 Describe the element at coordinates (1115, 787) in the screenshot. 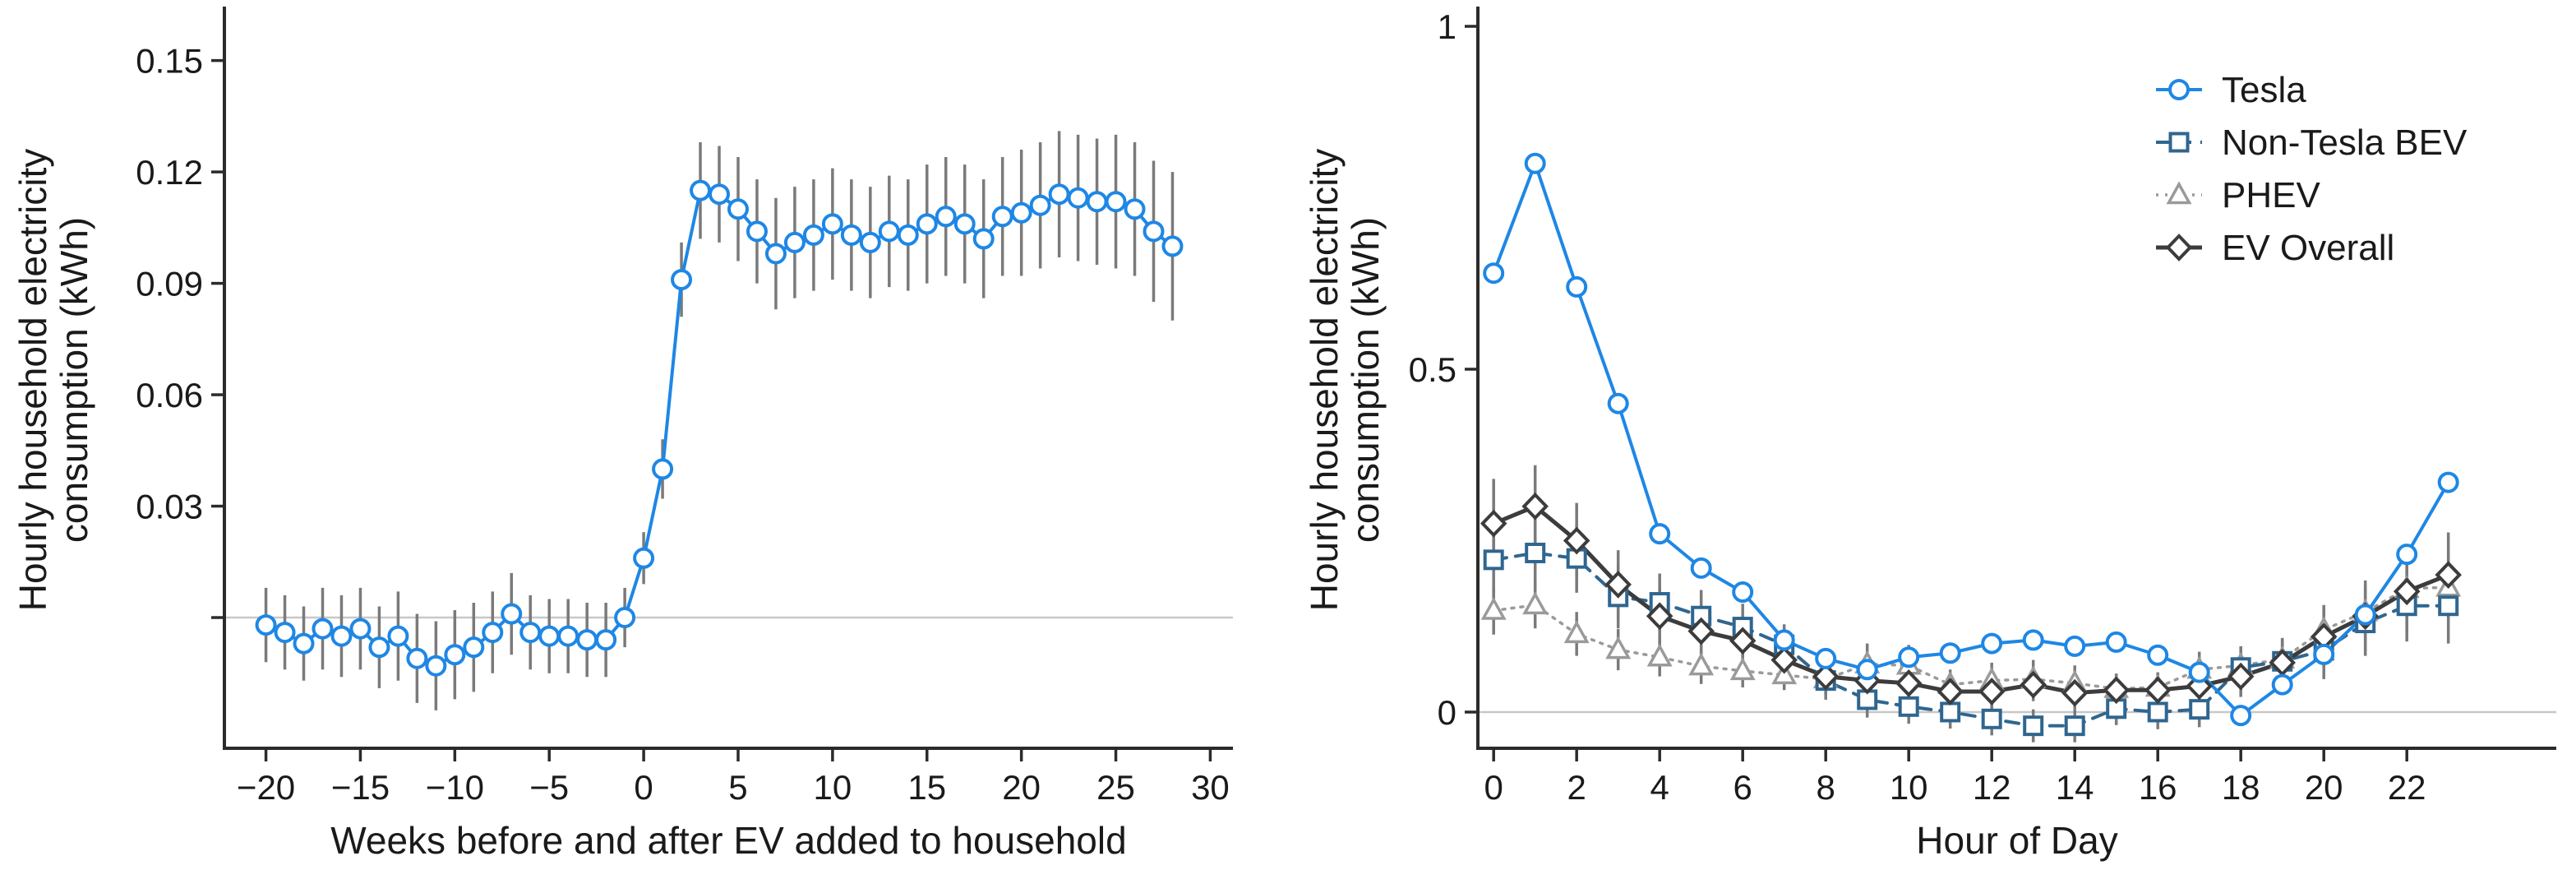

I see `x-tick-label: 25` at that location.